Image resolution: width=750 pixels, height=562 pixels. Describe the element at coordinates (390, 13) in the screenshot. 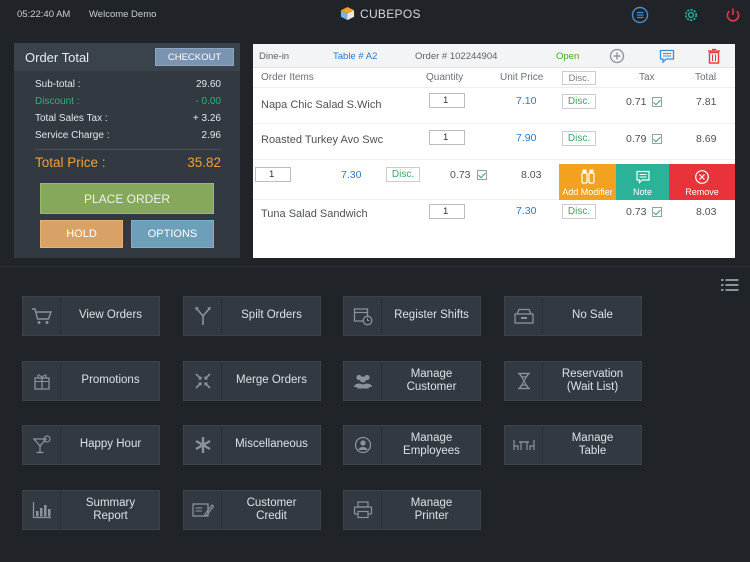

I see `brand-name: CUBEPOS` at that location.